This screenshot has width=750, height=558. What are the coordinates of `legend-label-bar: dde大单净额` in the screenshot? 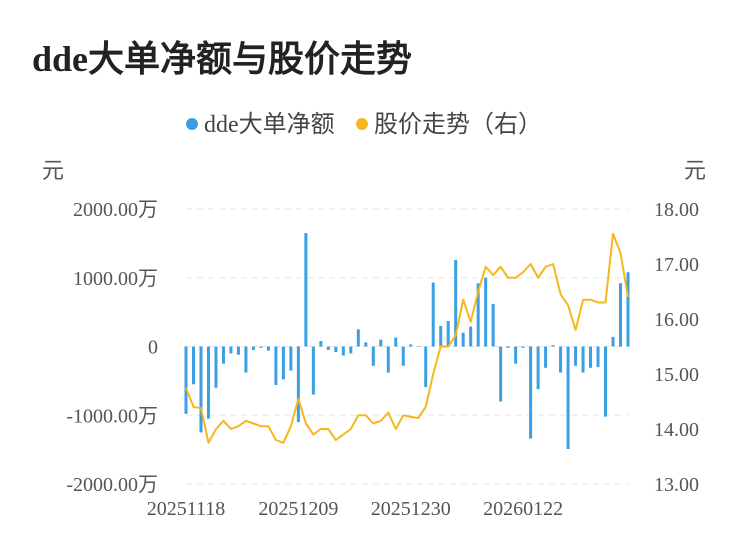 It's located at (269, 124).